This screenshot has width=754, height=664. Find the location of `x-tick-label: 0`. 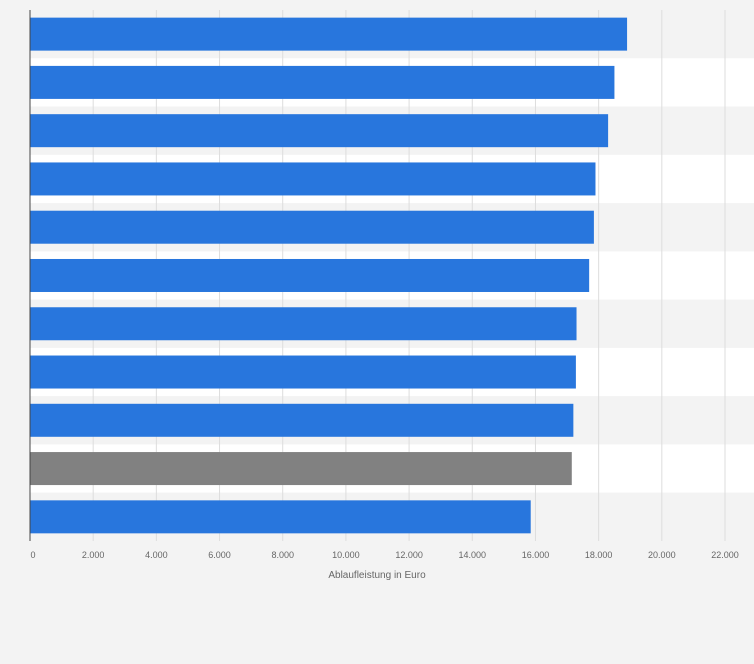

x-tick-label: 0 is located at coordinates (32, 555).